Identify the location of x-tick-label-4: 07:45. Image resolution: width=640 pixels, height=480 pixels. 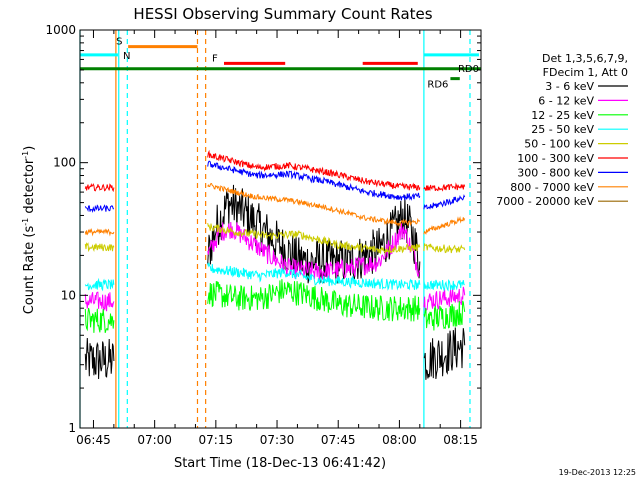
(338, 440).